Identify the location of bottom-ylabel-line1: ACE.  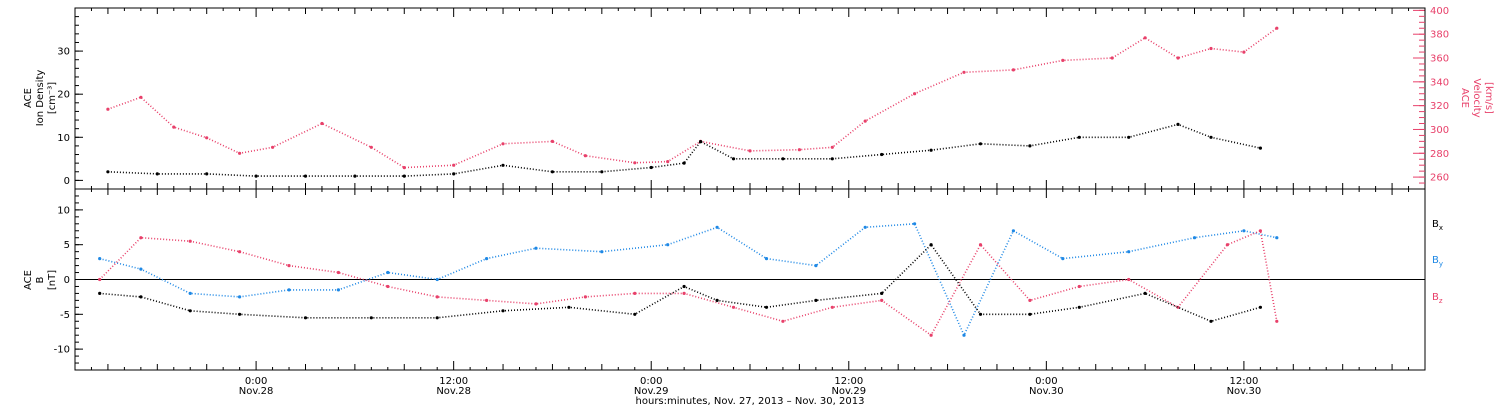
(28, 280).